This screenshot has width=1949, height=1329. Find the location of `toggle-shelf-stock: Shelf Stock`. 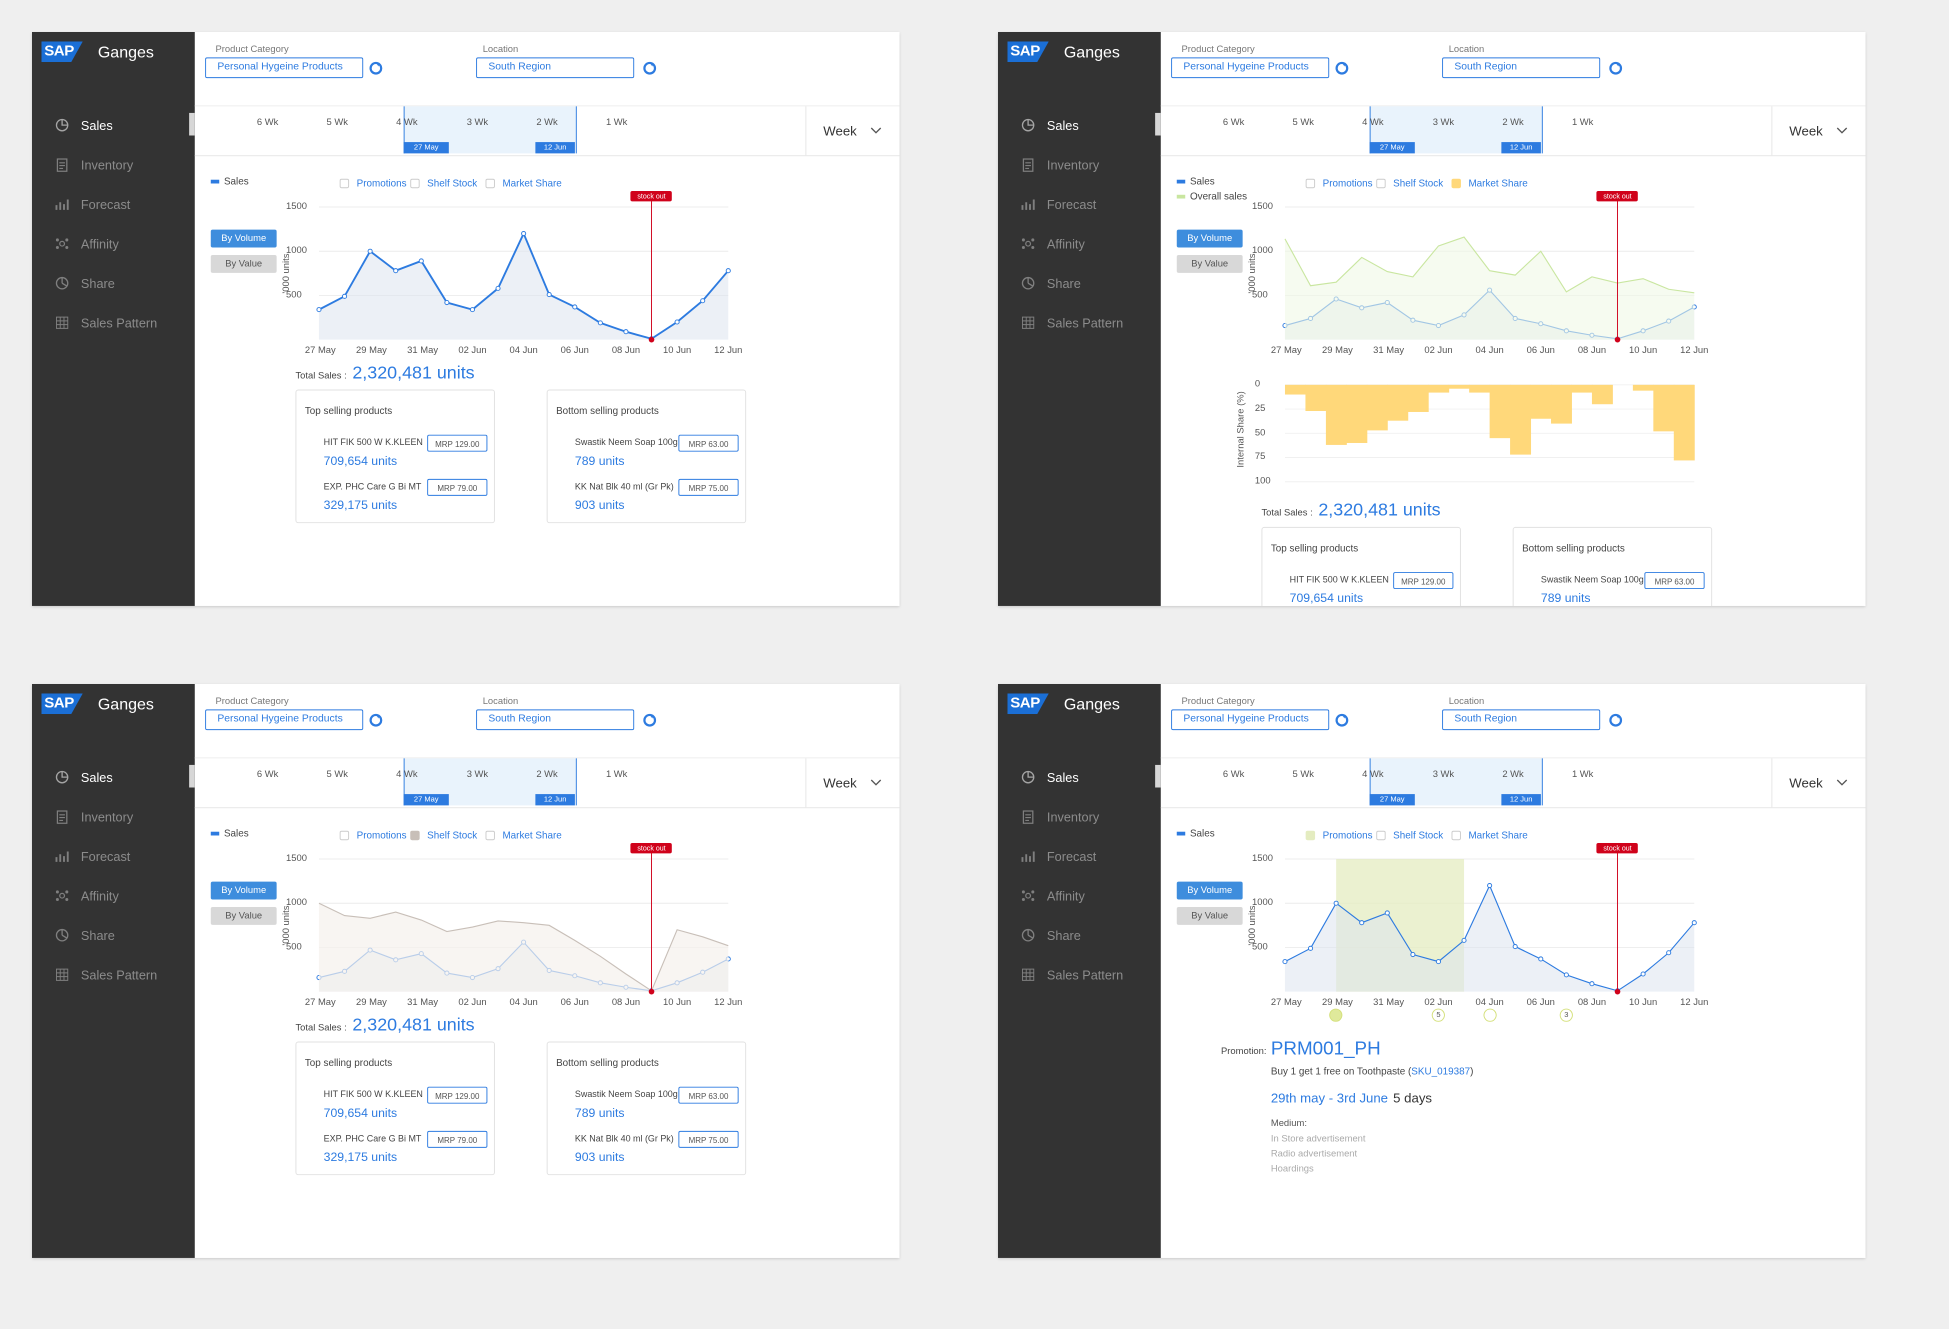

toggle-shelf-stock: Shelf Stock is located at coordinates (443, 183).